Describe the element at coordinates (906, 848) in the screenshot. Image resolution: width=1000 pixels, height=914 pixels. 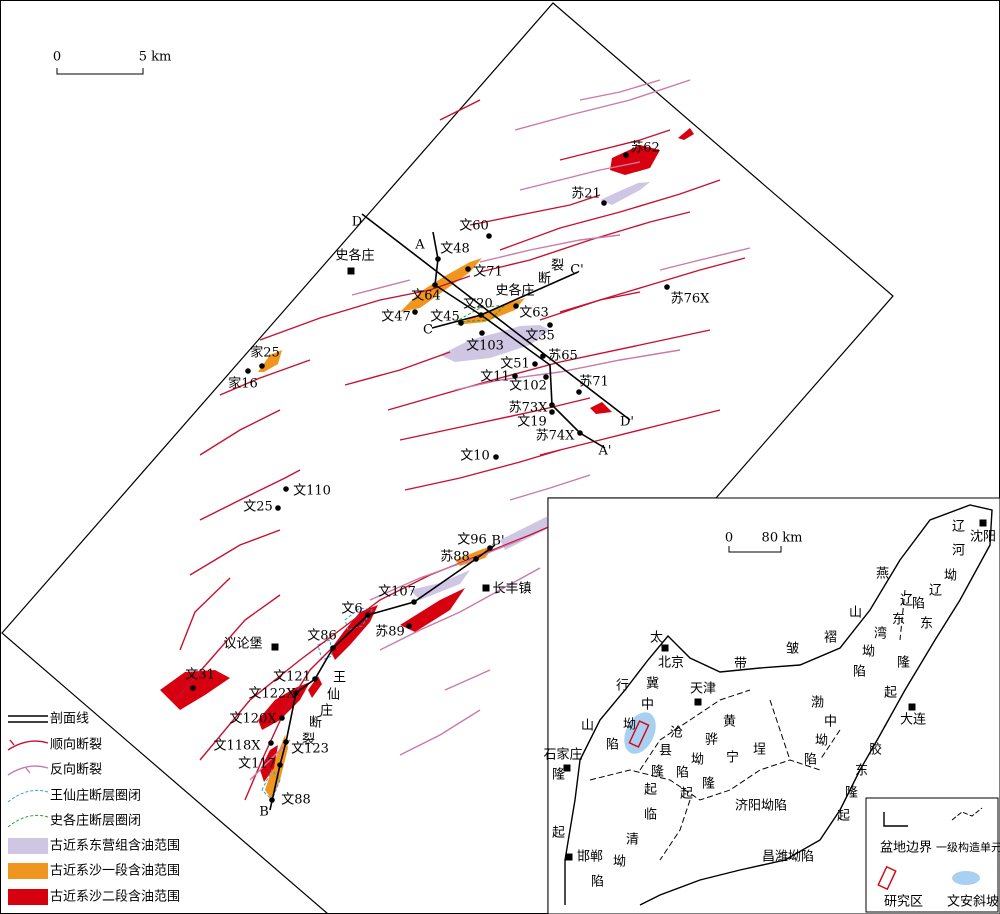
I see `inset-legend-label: 盆地边界` at that location.